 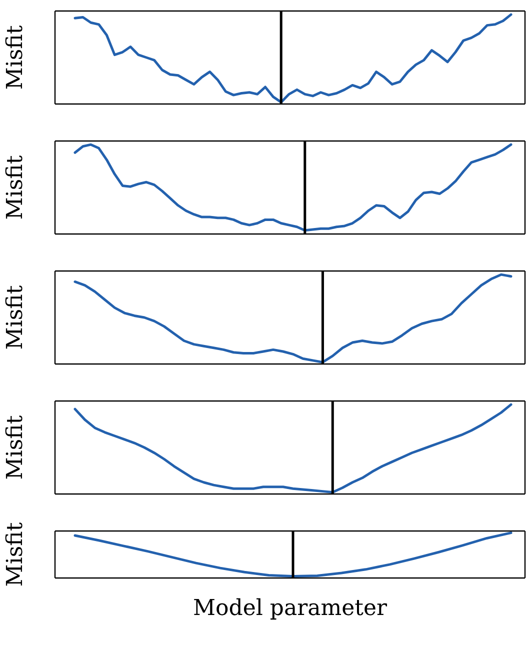 I want to click on x-axis-title: Model parameter, so click(x=290, y=608).